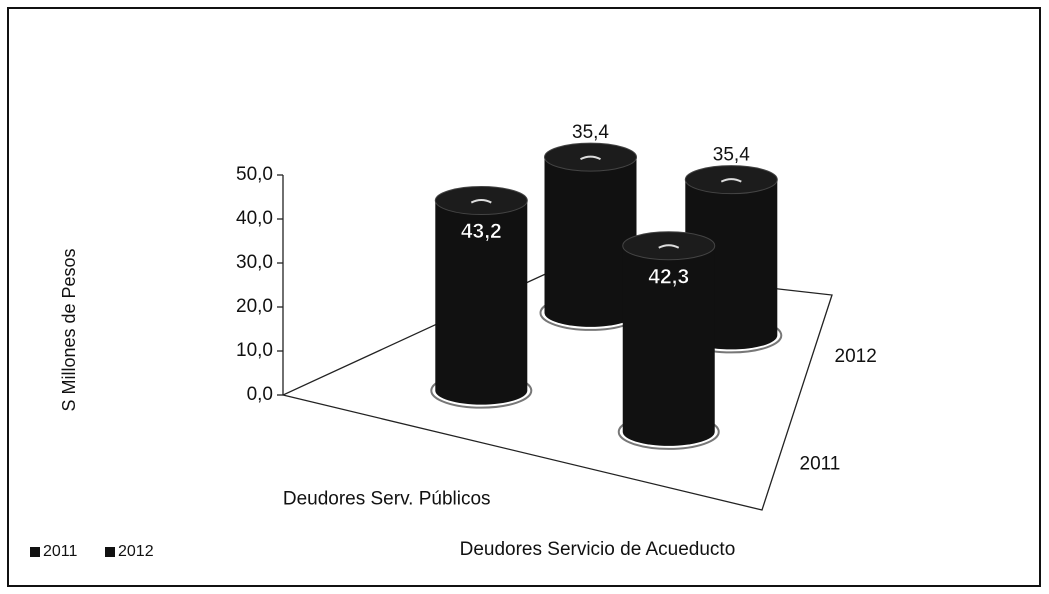 This screenshot has height=594, width=1049. Describe the element at coordinates (387, 499) in the screenshot. I see `x-tick-label: Deudores Serv. Públicos` at that location.